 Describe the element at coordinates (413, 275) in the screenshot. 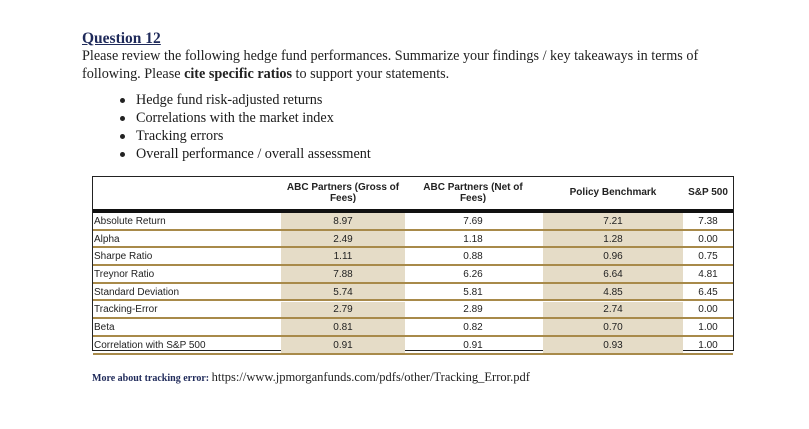

I see `table-row: Treynor Ratio 7.88 6.26 6.64 4.81` at that location.